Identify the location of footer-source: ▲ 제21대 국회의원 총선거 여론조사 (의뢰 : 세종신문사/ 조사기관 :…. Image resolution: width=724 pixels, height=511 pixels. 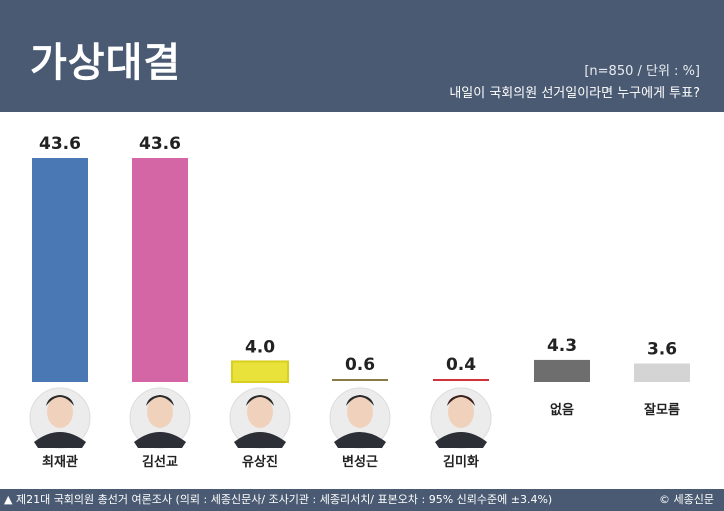
(278, 499).